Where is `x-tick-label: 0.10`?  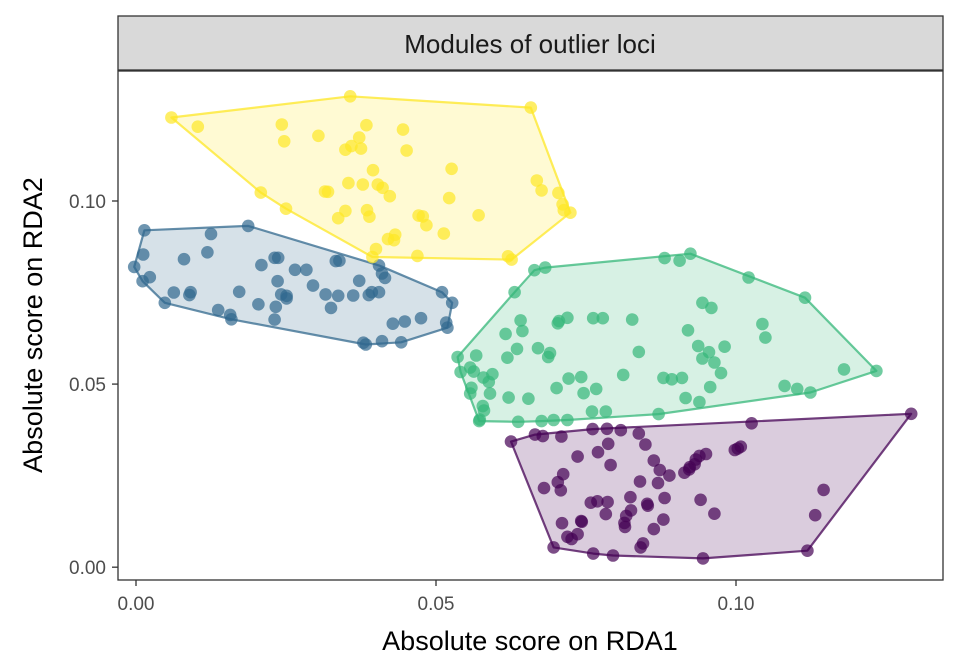 x-tick-label: 0.10 is located at coordinates (736, 604).